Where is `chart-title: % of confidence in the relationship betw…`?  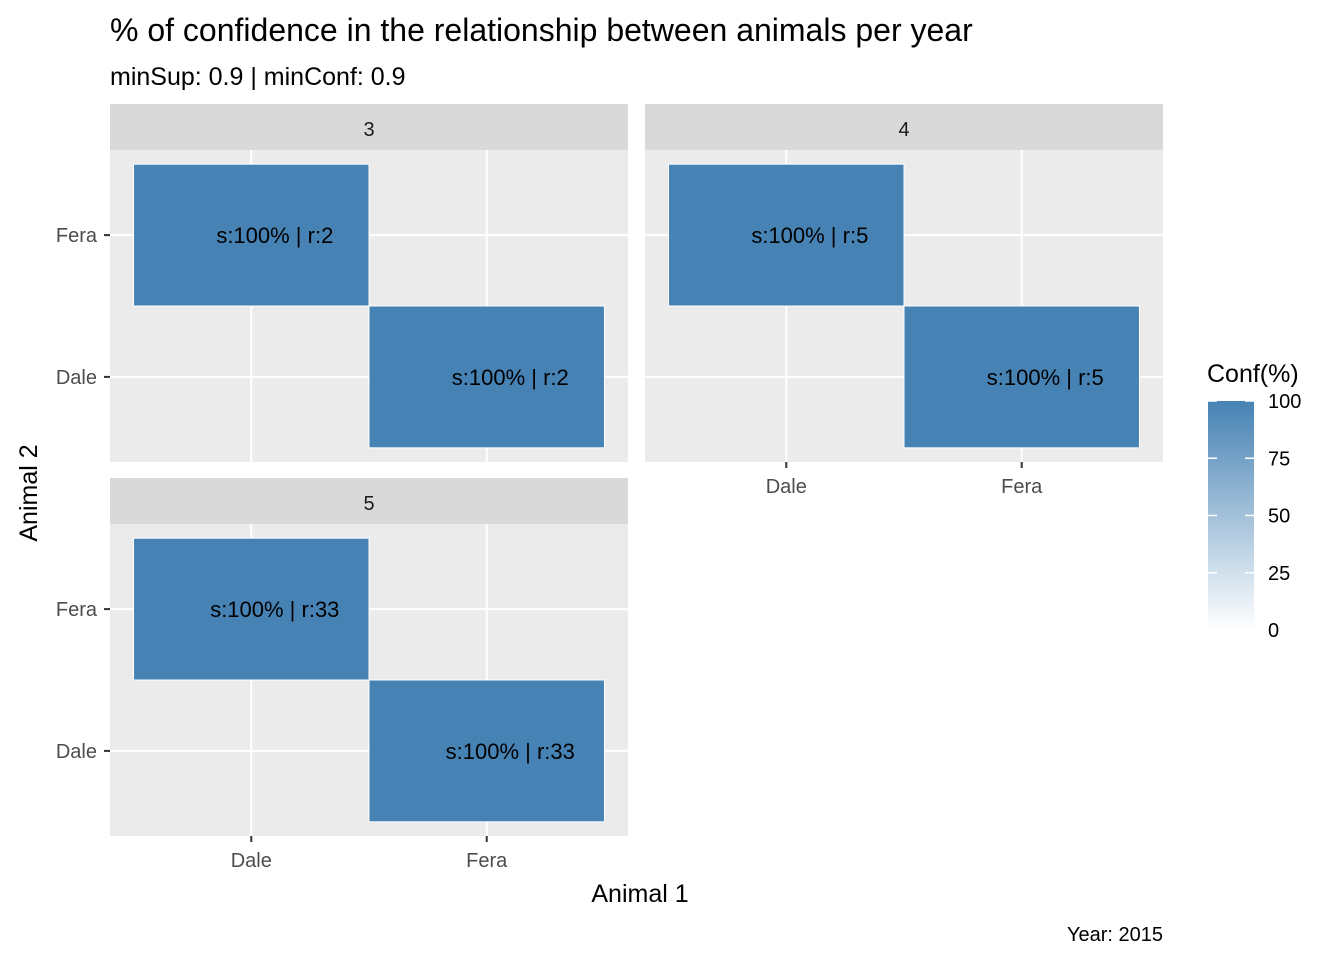
chart-title: % of confidence in the relationship betw… is located at coordinates (541, 30).